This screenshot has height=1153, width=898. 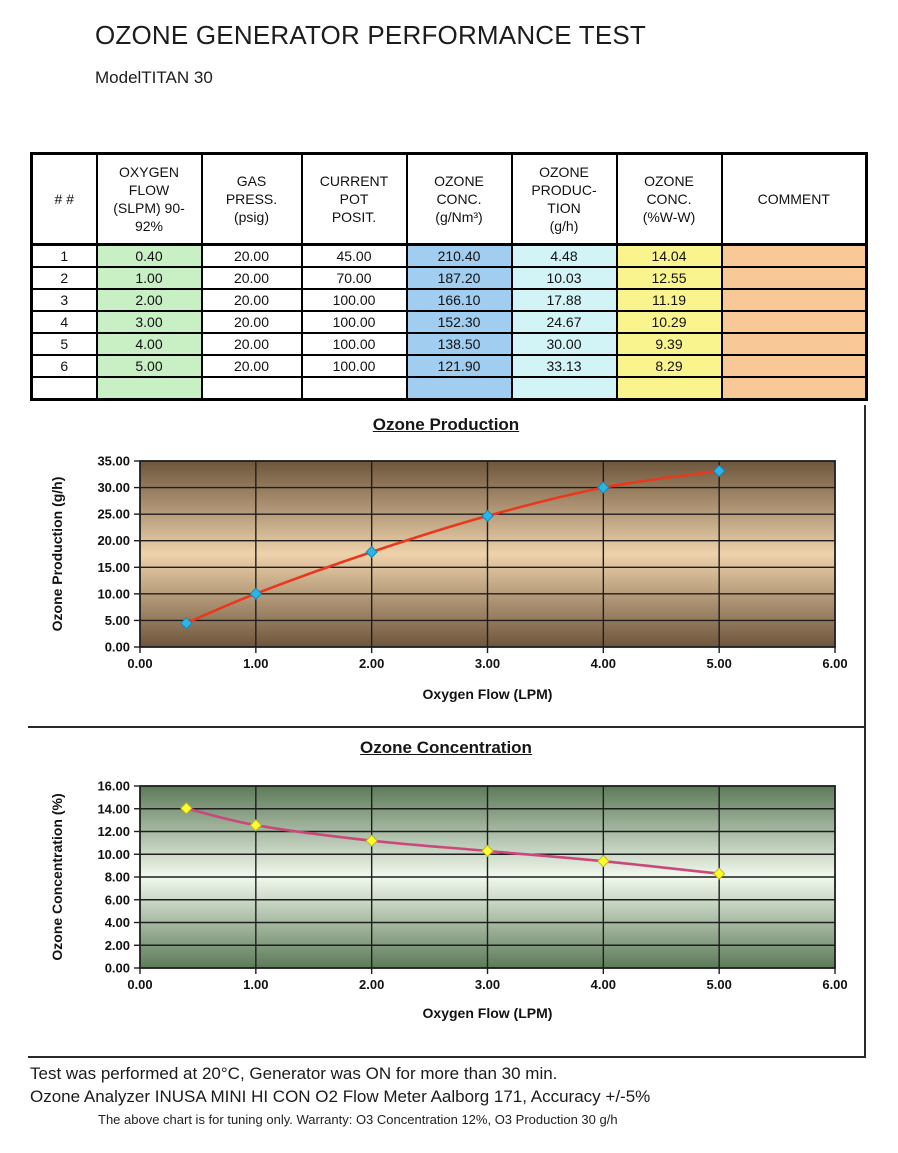 What do you see at coordinates (794, 199) in the screenshot?
I see `column-header: COMMENT` at bounding box center [794, 199].